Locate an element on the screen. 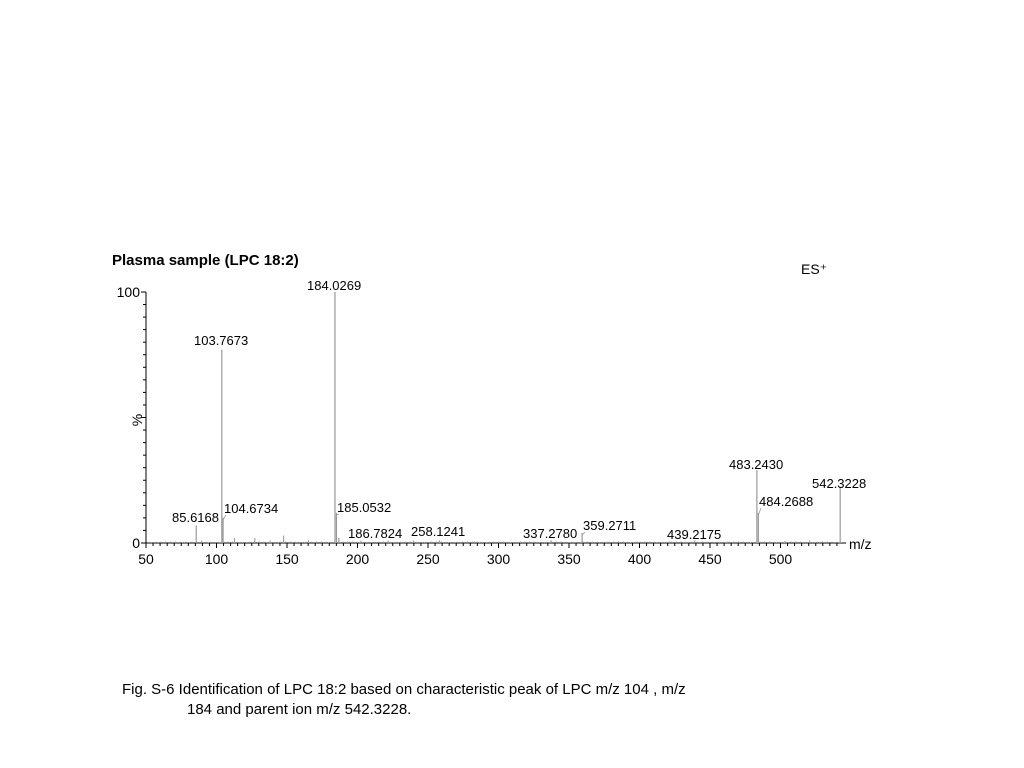  peak-label: 258.1241 is located at coordinates (438, 531).